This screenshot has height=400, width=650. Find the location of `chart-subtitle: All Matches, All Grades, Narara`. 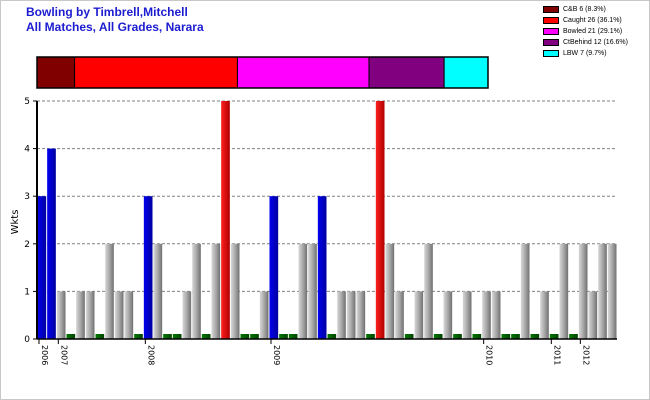

chart-subtitle: All Matches, All Grades, Narara is located at coordinates (115, 27).